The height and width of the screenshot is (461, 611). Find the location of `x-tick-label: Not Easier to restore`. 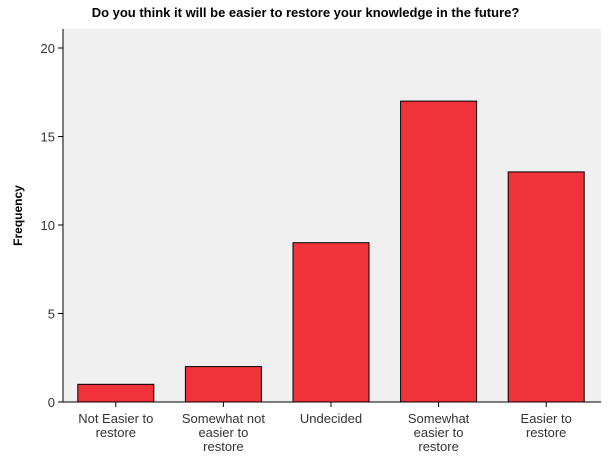

x-tick-label: Not Easier to restore is located at coordinates (115, 425).